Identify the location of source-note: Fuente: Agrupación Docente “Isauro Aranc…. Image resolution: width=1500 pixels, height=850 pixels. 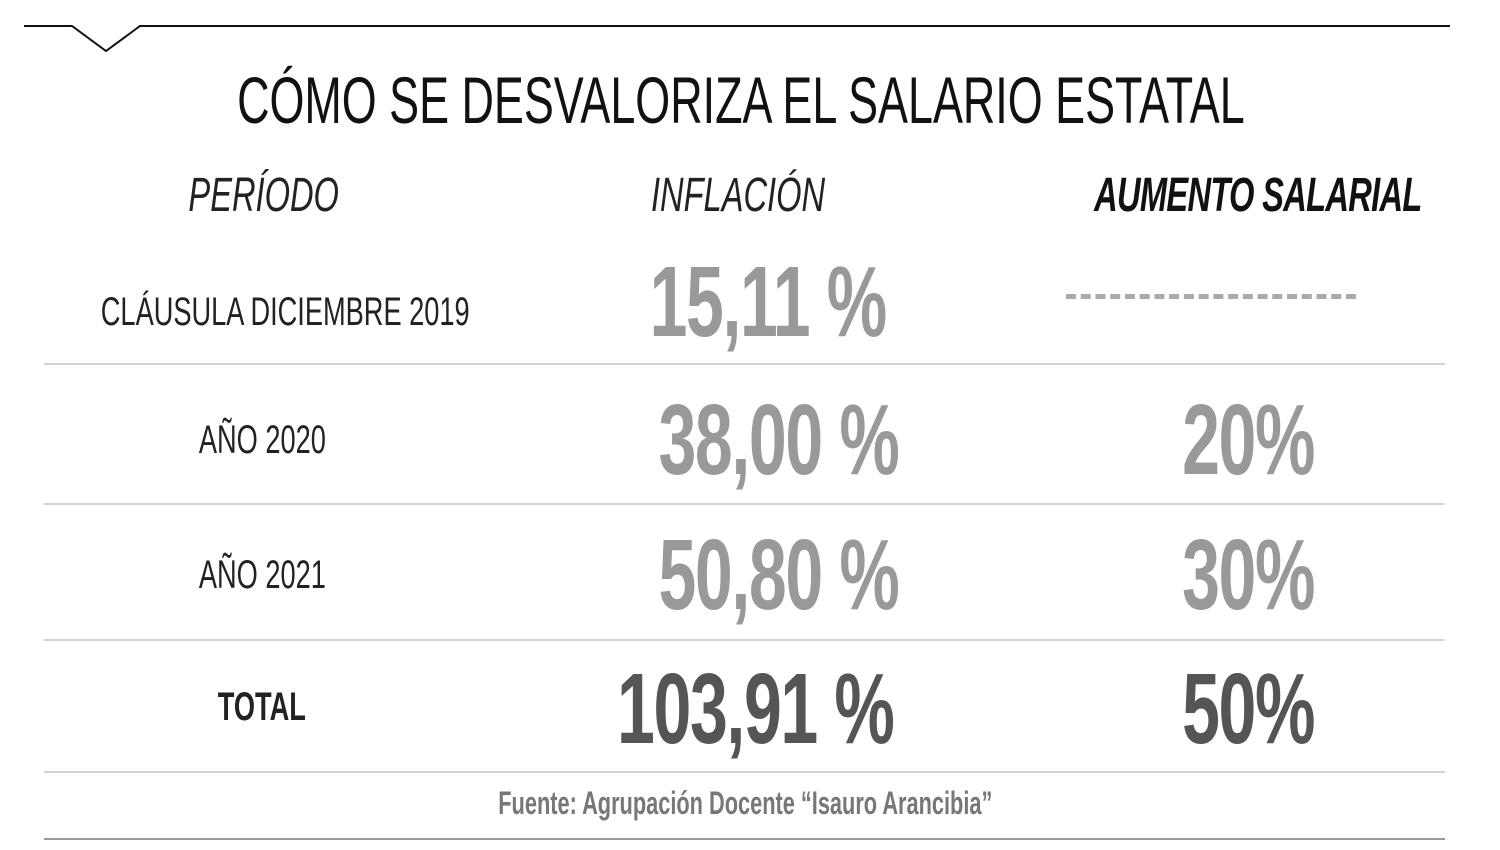
(745, 803).